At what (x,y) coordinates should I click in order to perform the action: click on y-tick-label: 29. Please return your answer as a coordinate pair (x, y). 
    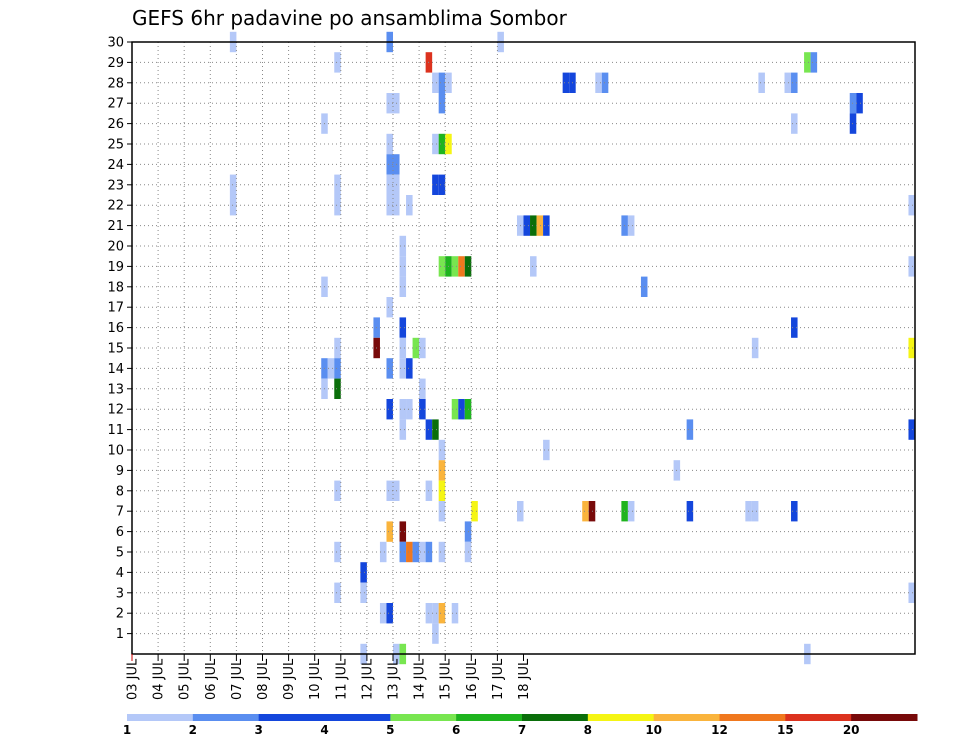
    Looking at the image, I should click on (115, 63).